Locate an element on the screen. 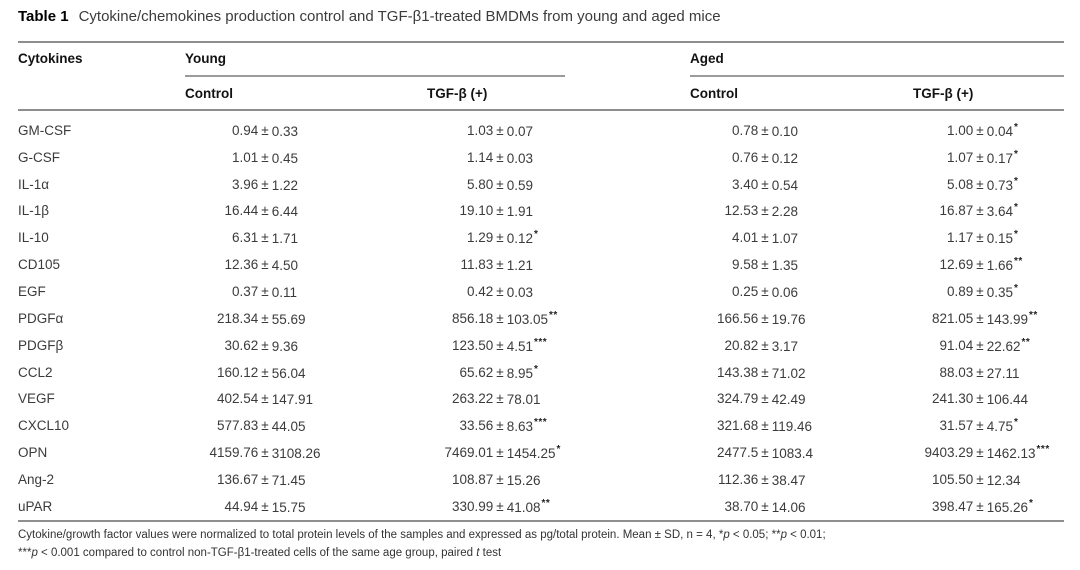  mean-value: 16.87 is located at coordinates (956, 211).